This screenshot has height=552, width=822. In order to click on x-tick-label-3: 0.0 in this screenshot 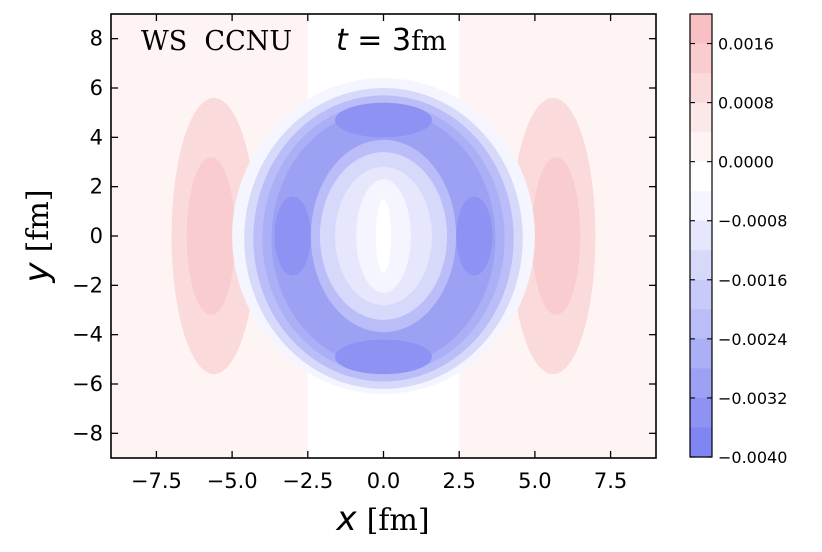, I will do `click(383, 481)`.